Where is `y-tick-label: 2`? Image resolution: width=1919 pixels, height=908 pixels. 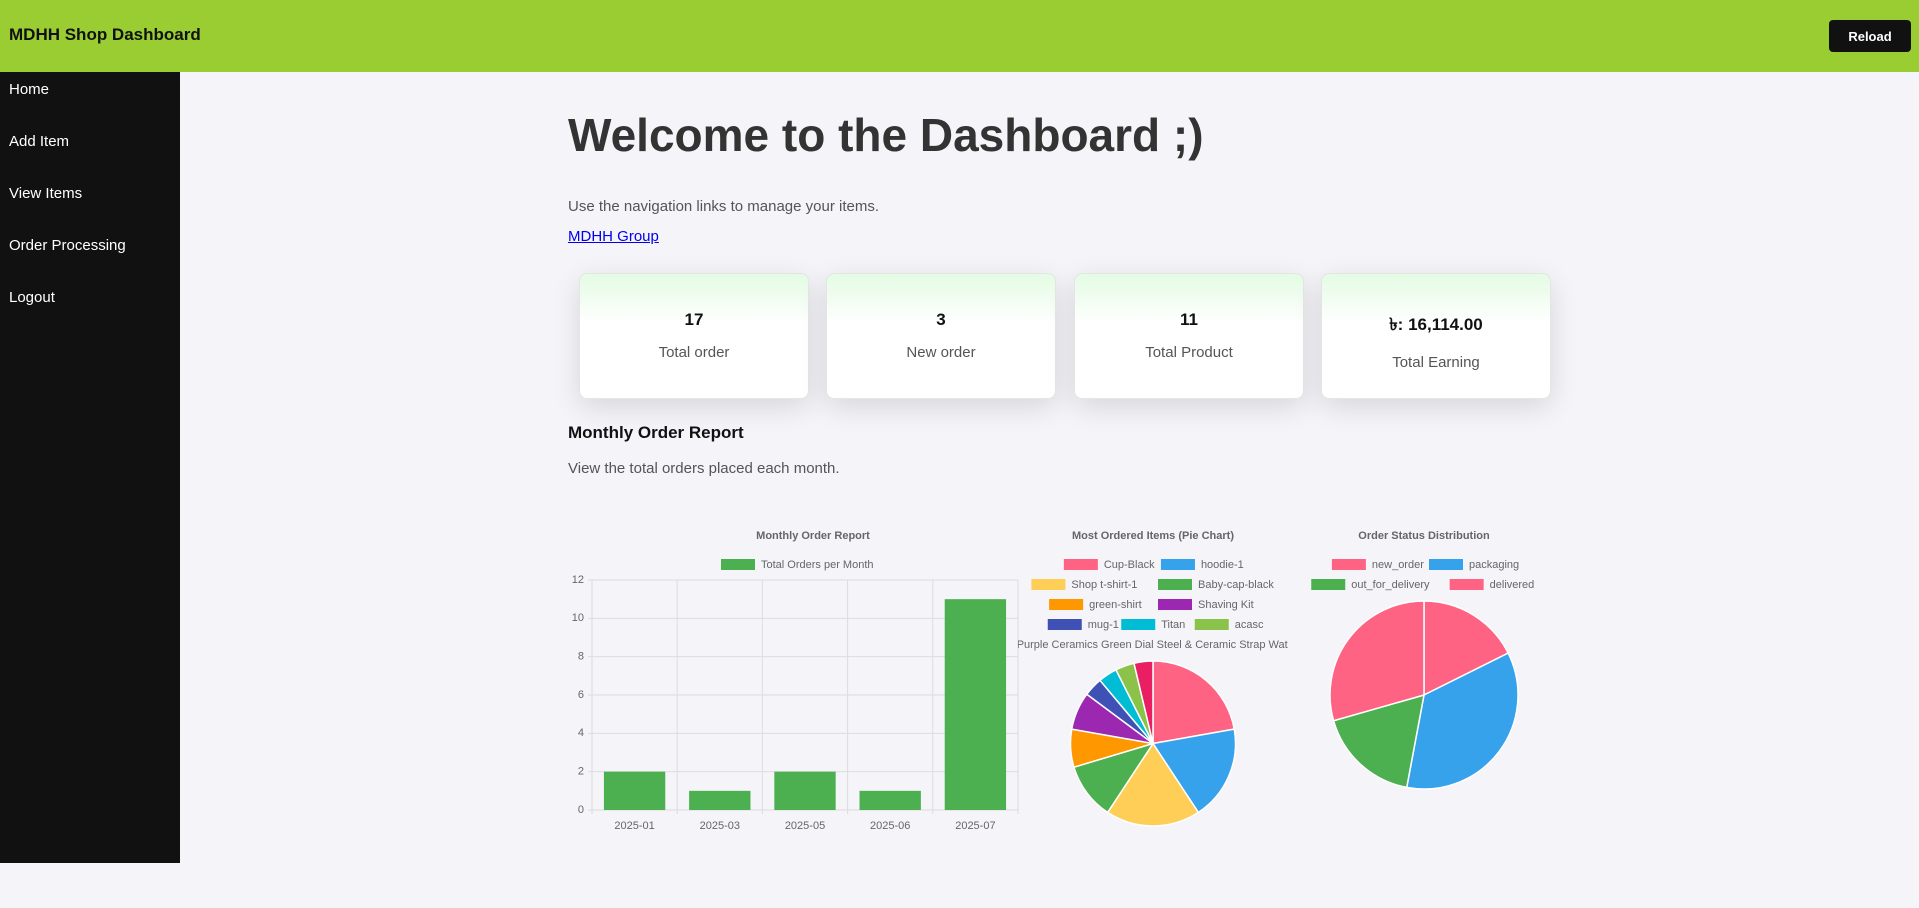
y-tick-label: 2 is located at coordinates (581, 772).